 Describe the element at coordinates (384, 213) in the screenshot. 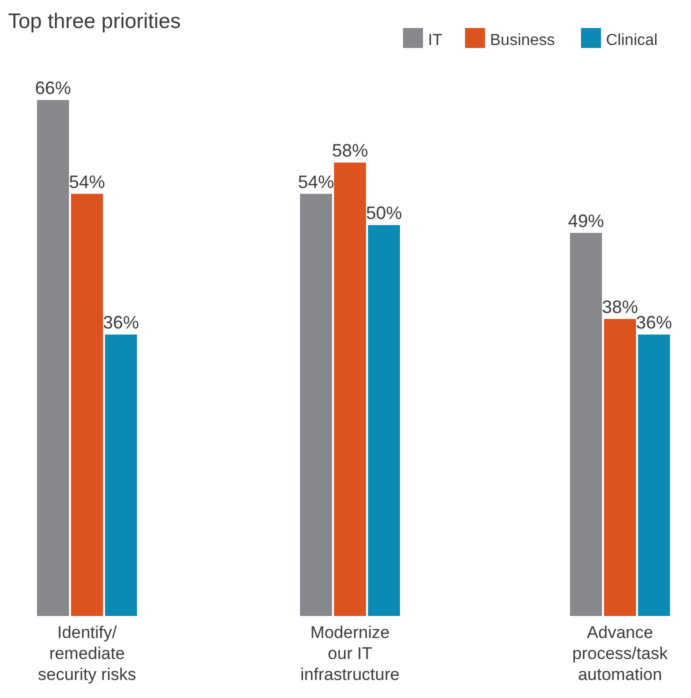

I see `data-label: 50%` at that location.